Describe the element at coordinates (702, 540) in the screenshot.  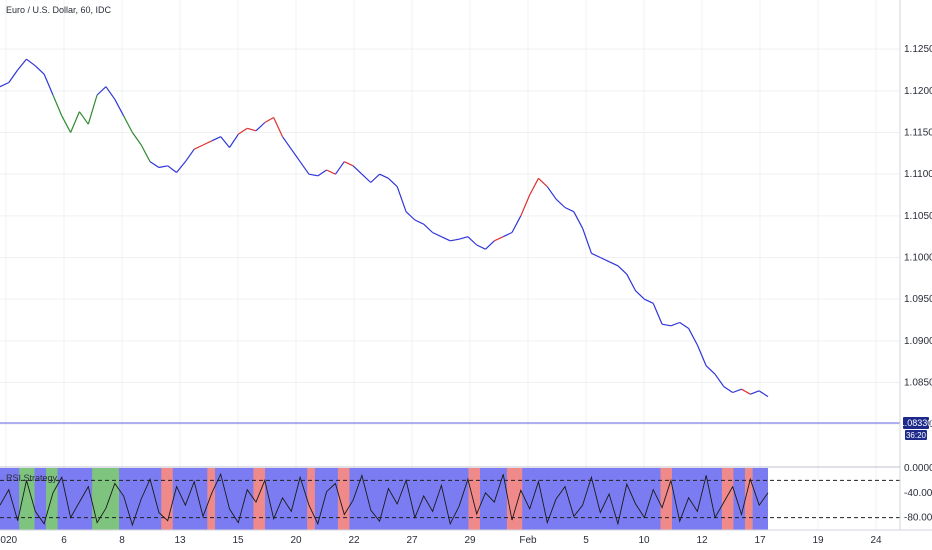
I see `time-tick-label: 12` at that location.